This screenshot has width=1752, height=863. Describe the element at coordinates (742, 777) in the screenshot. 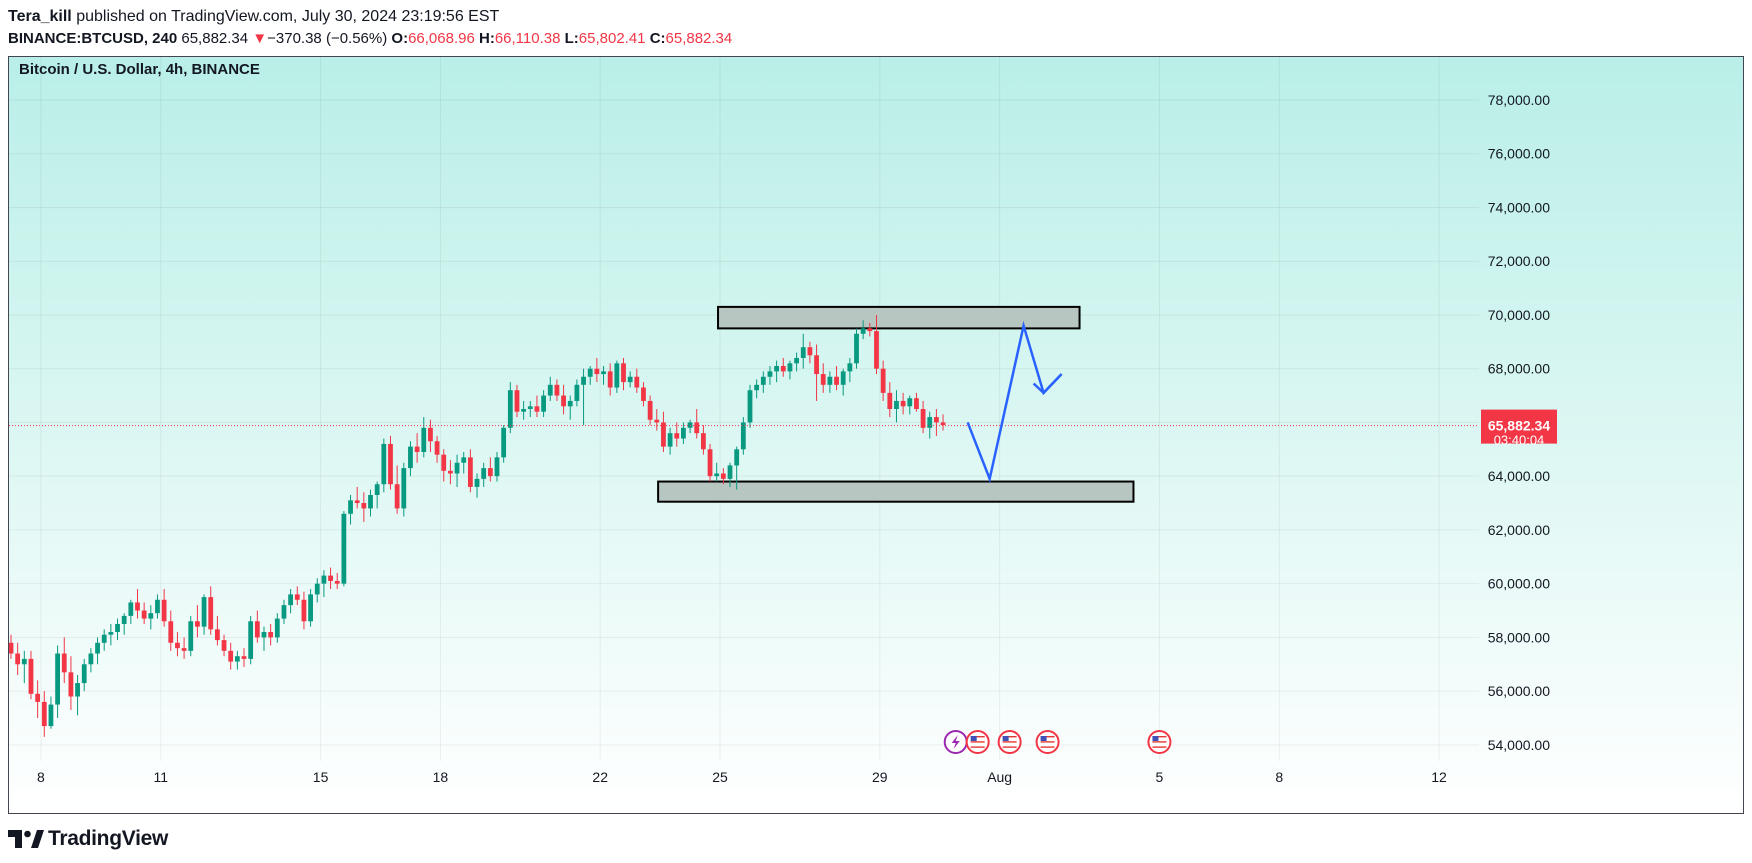

I see `time-axis: 8 11 15 18 22 25 29 Aug 5 8 12` at that location.